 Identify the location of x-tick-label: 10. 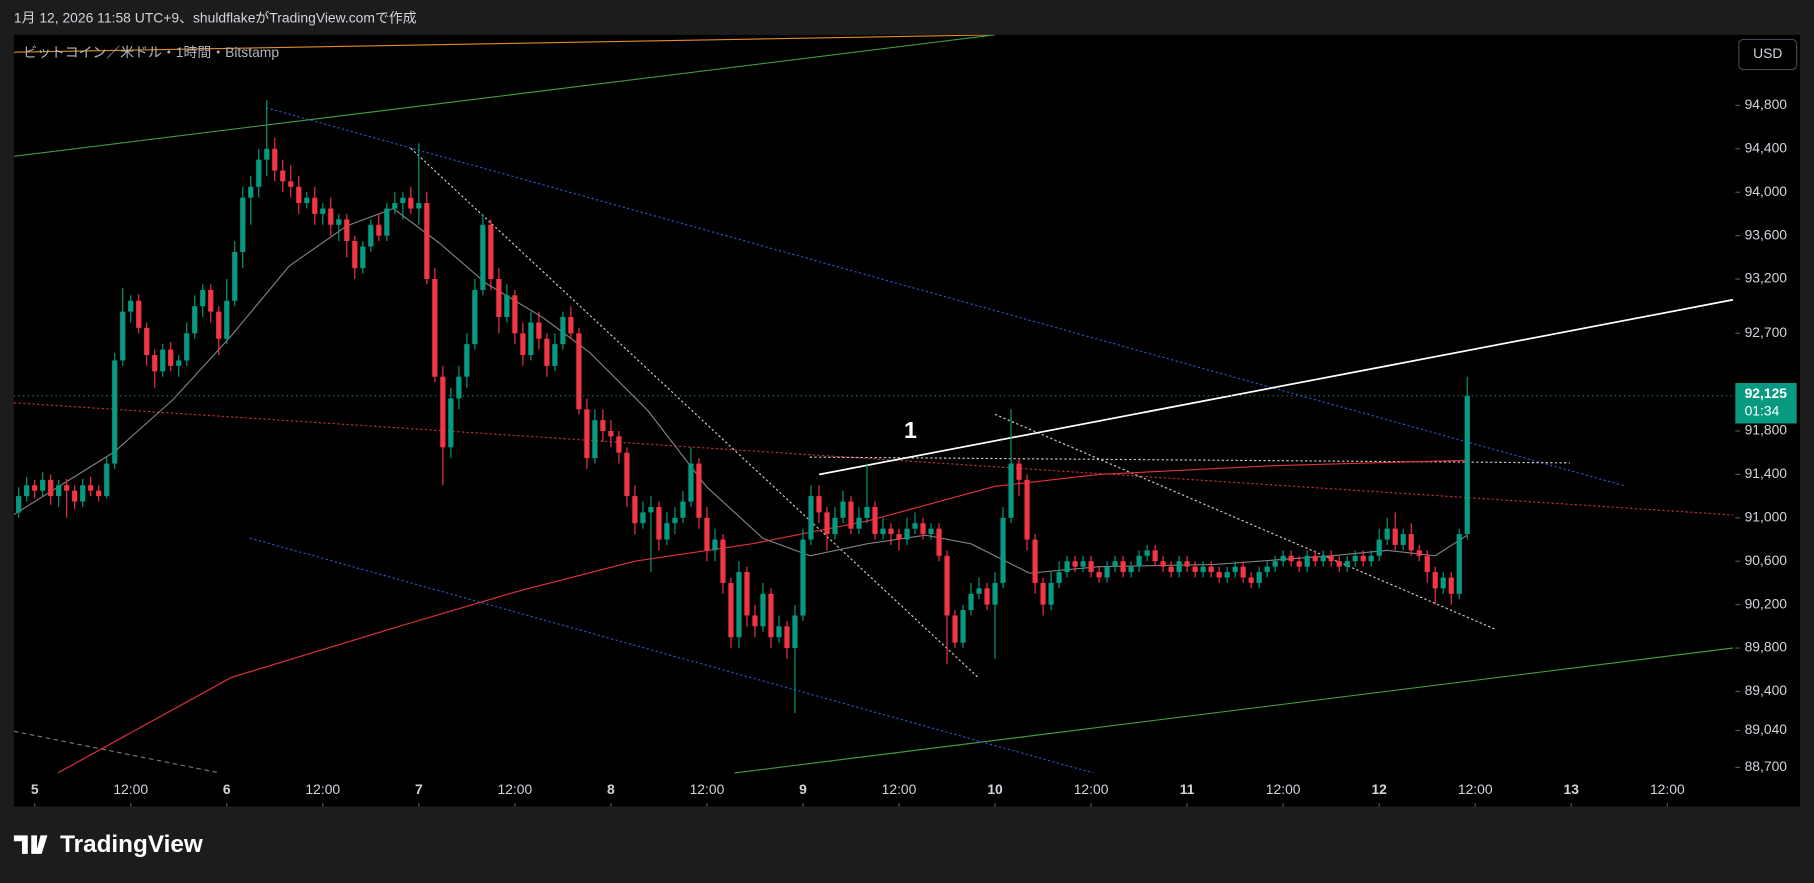
(995, 789).